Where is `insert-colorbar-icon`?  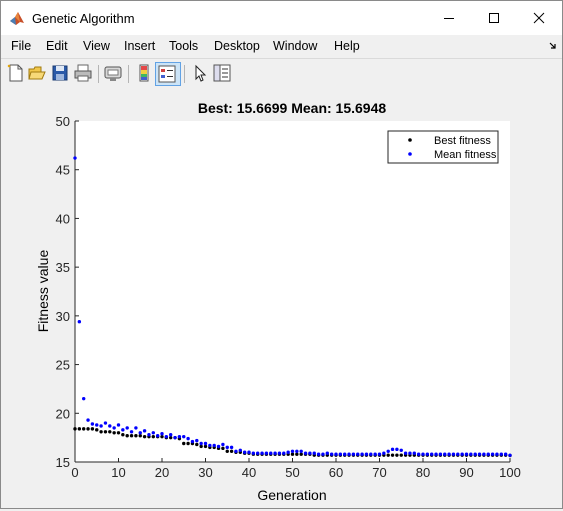
insert-colorbar-icon is located at coordinates (144, 73).